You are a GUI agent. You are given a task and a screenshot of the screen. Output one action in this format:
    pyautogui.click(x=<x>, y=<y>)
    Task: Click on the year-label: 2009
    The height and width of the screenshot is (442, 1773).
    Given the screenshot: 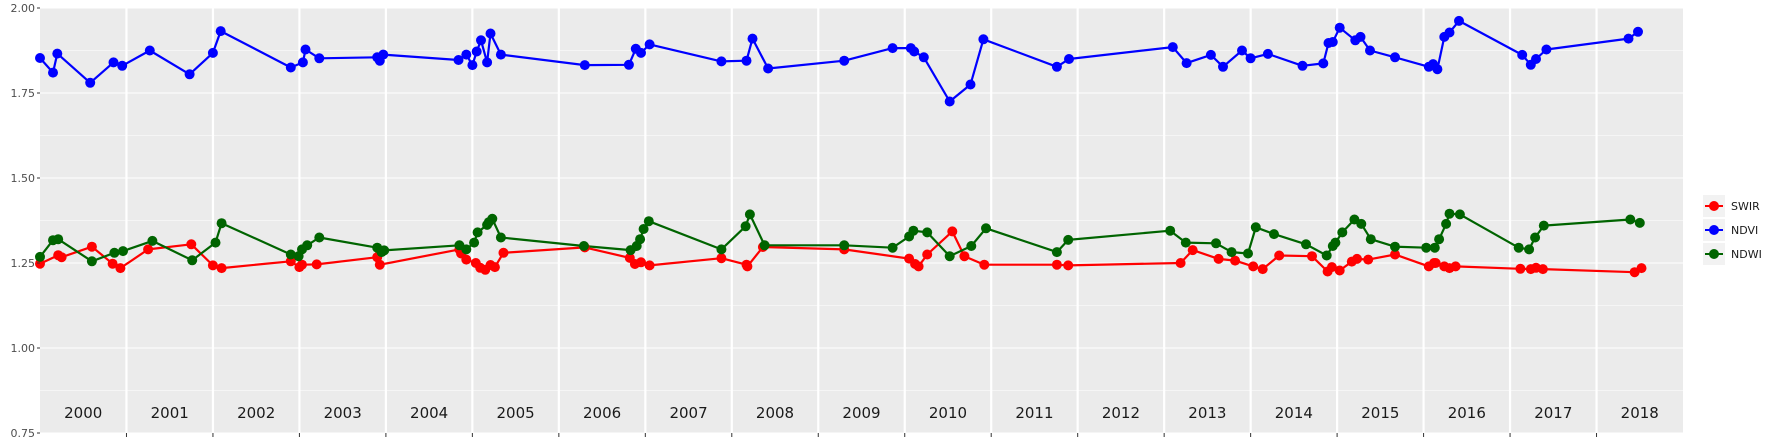 What is the action you would take?
    pyautogui.click(x=861, y=413)
    